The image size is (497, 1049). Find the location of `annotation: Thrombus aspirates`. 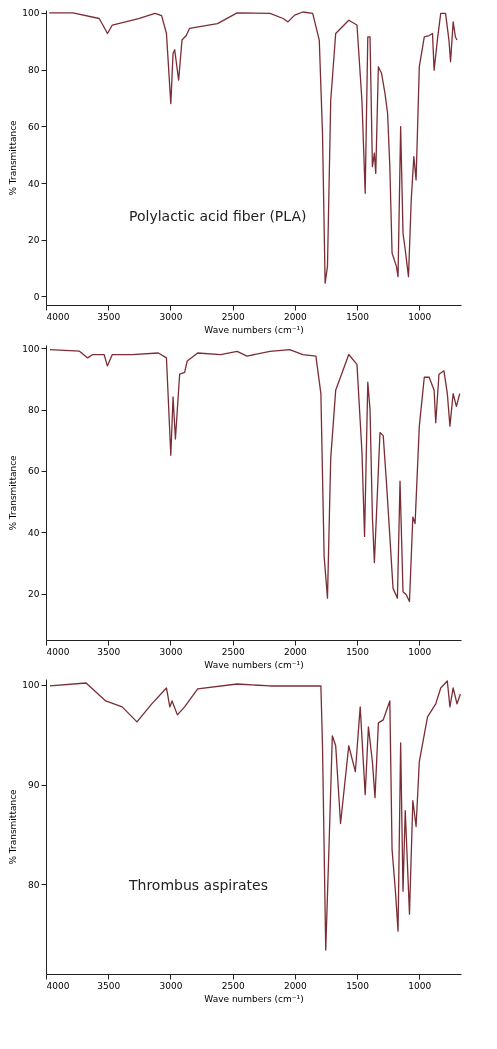

annotation: Thrombus aspirates is located at coordinates (198, 884).